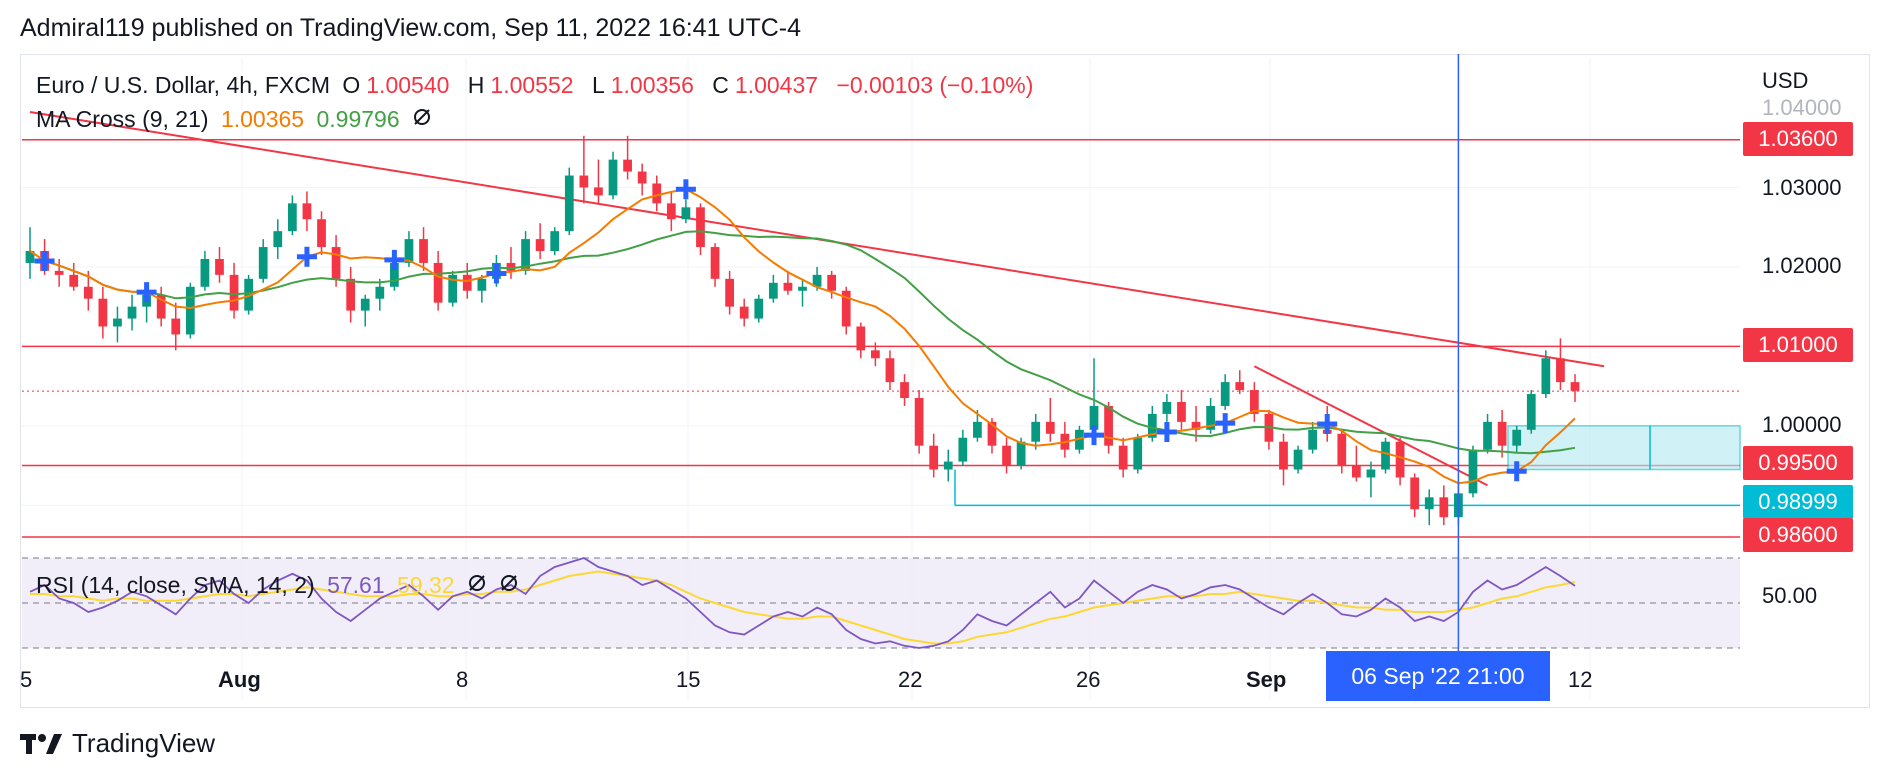 The height and width of the screenshot is (778, 1888). Describe the element at coordinates (41, 744) in the screenshot. I see `tradingview-logo-icon` at that location.